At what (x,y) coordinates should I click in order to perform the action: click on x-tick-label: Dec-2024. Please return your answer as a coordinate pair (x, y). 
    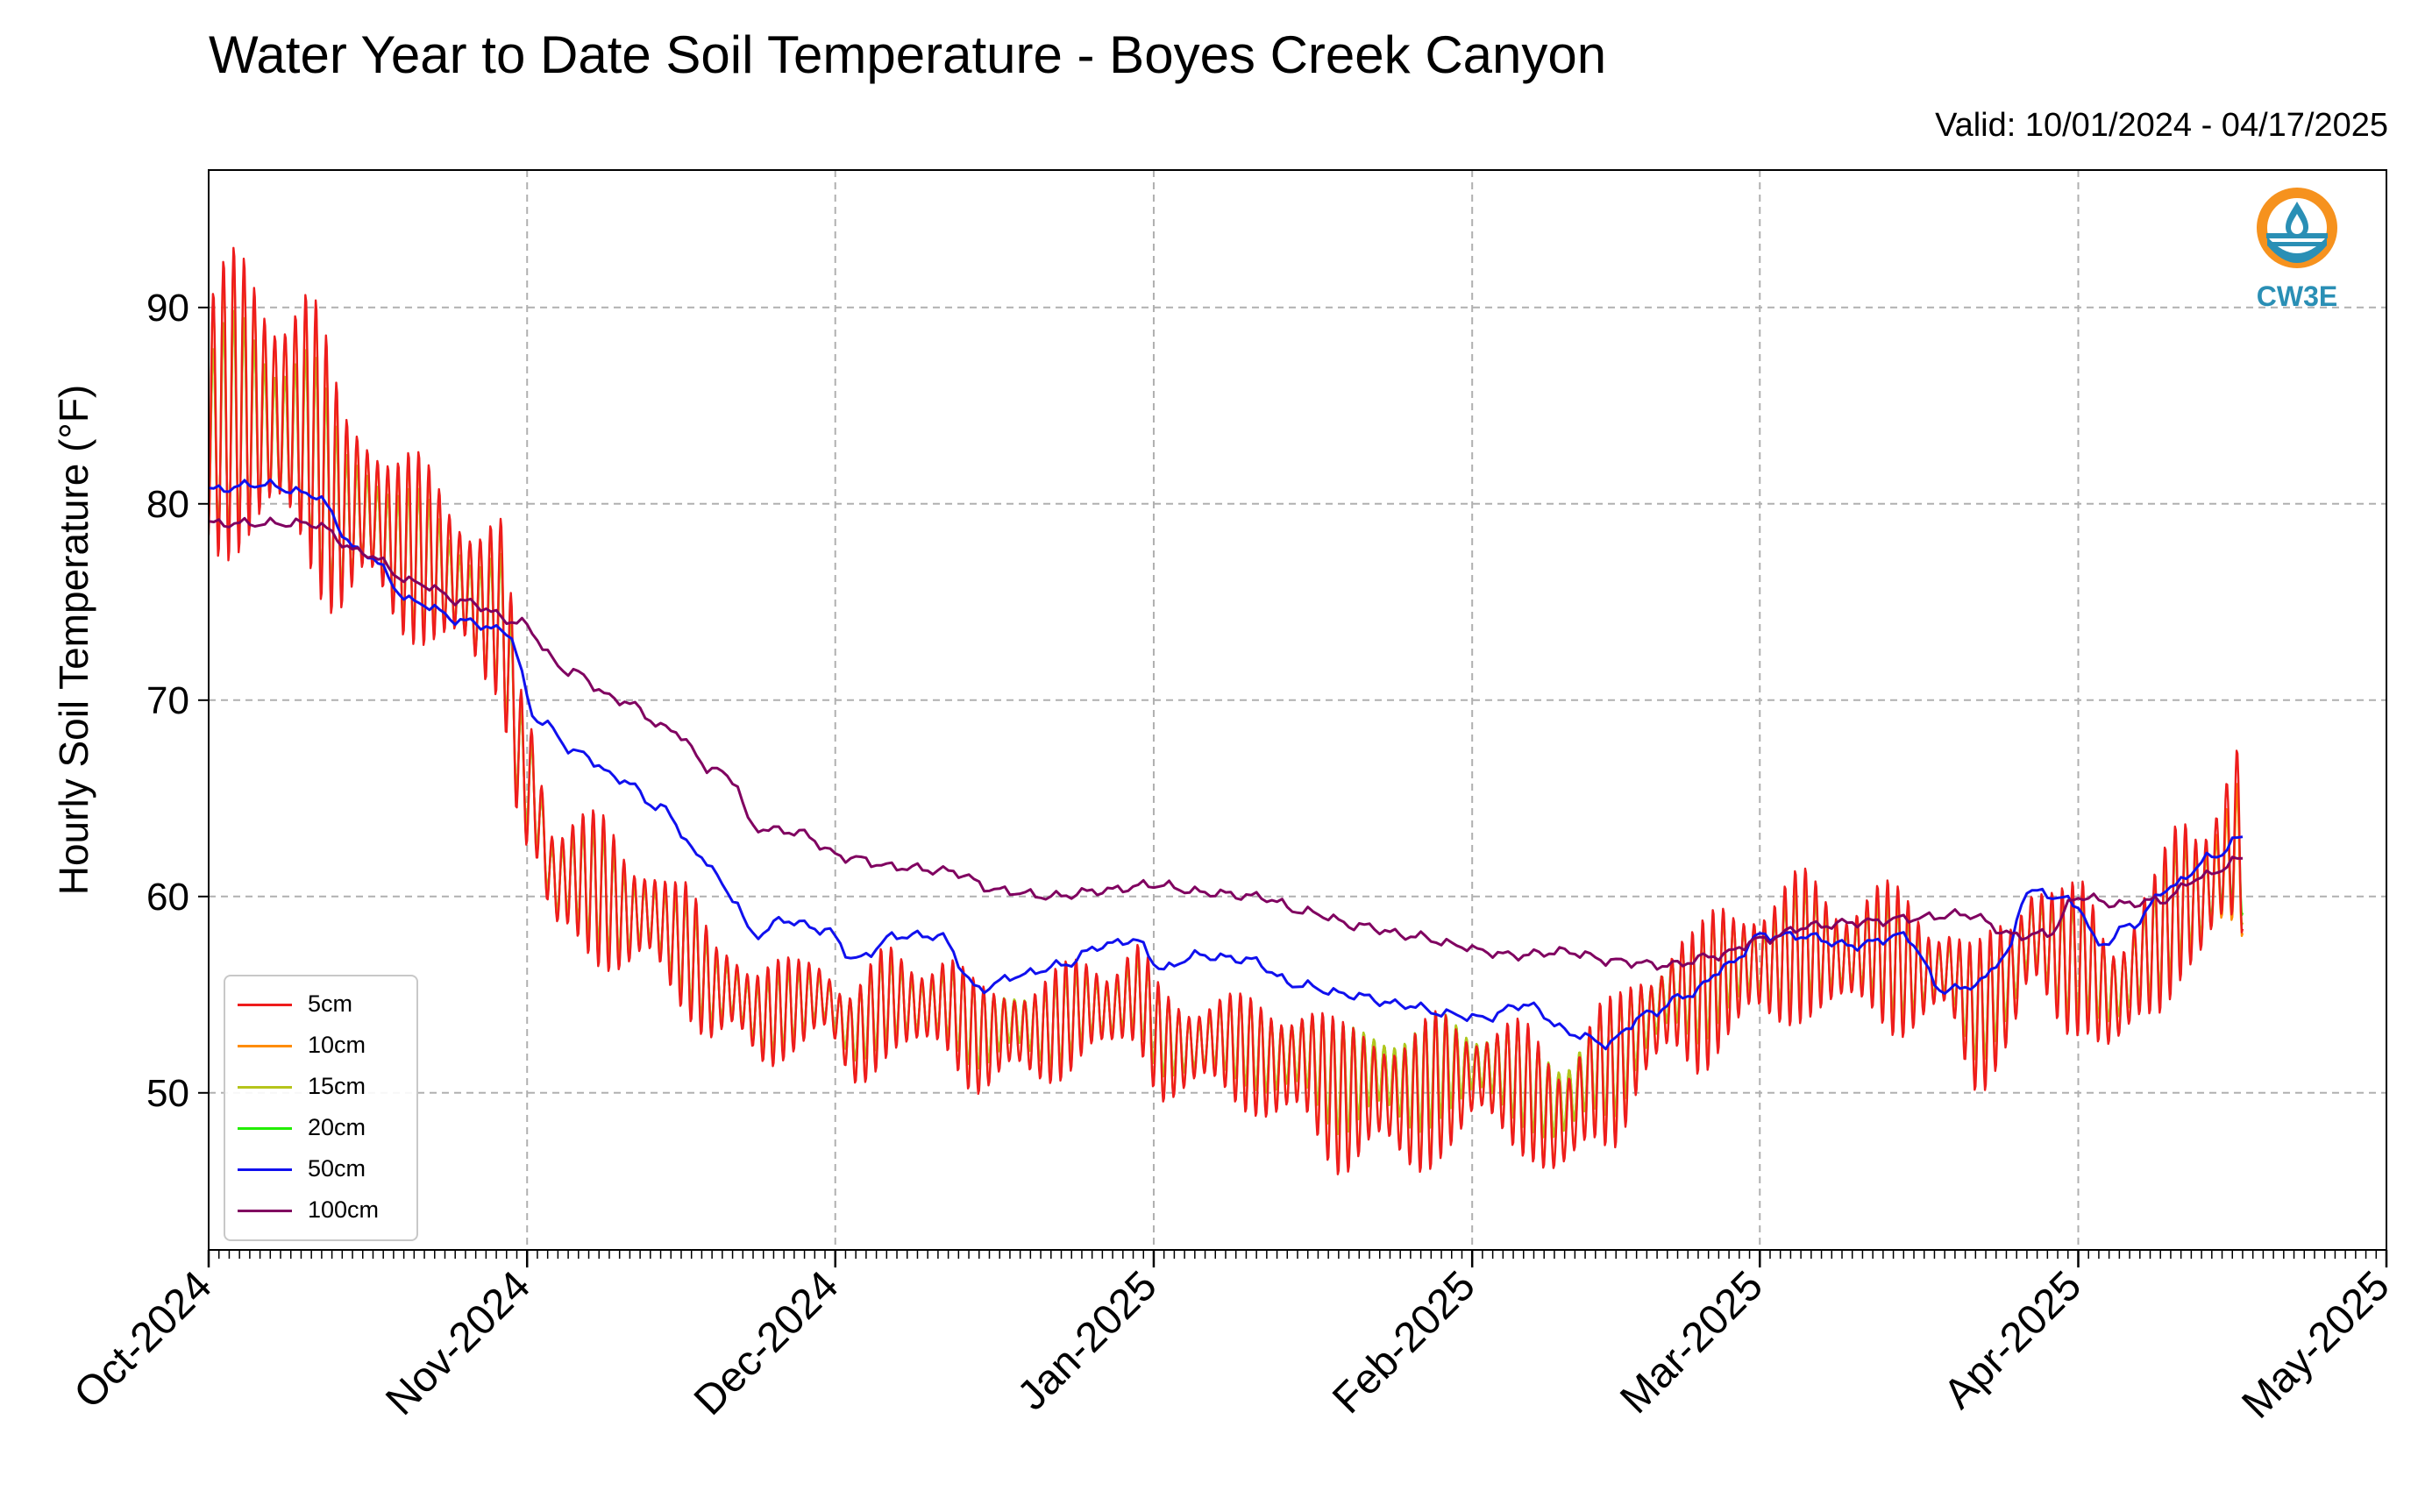
    Looking at the image, I should click on (767, 1343).